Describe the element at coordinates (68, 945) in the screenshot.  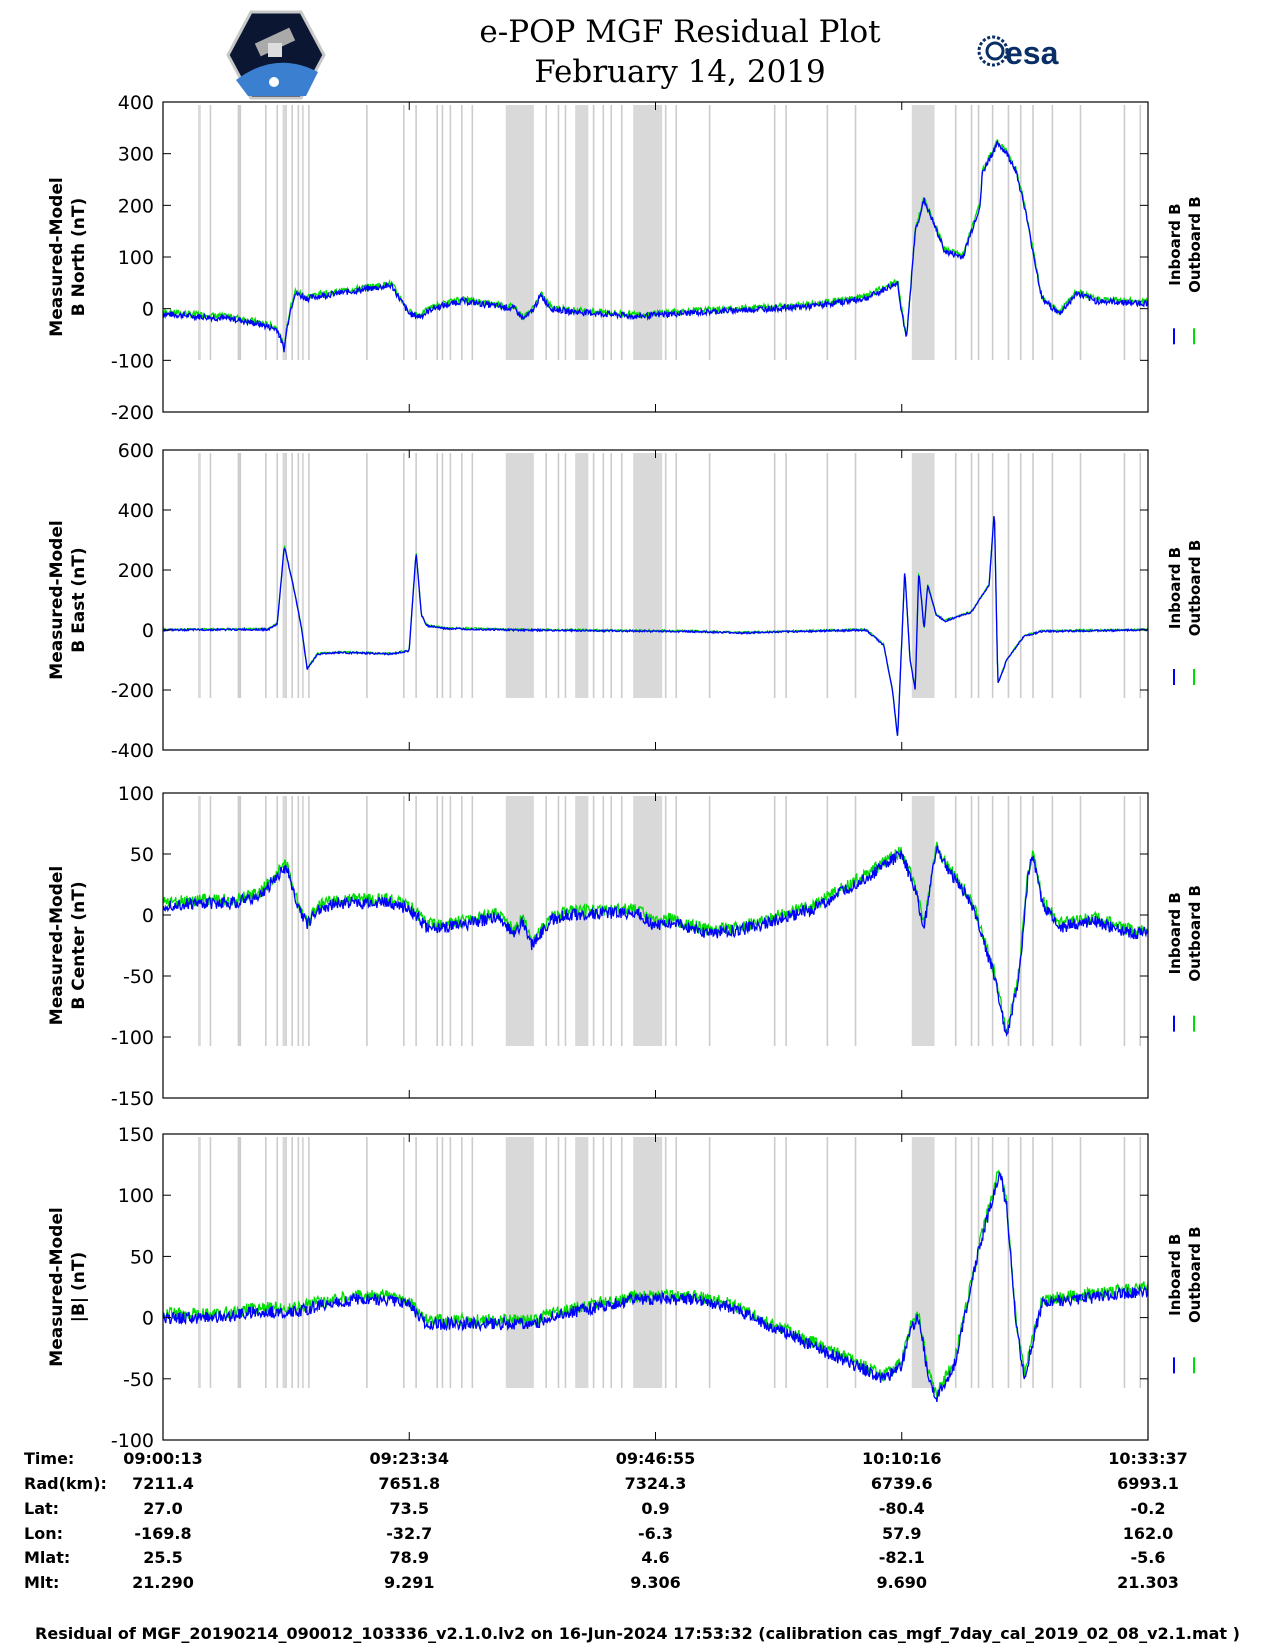
I see `y-axis-label: Measured-Model B Center (nT)` at that location.